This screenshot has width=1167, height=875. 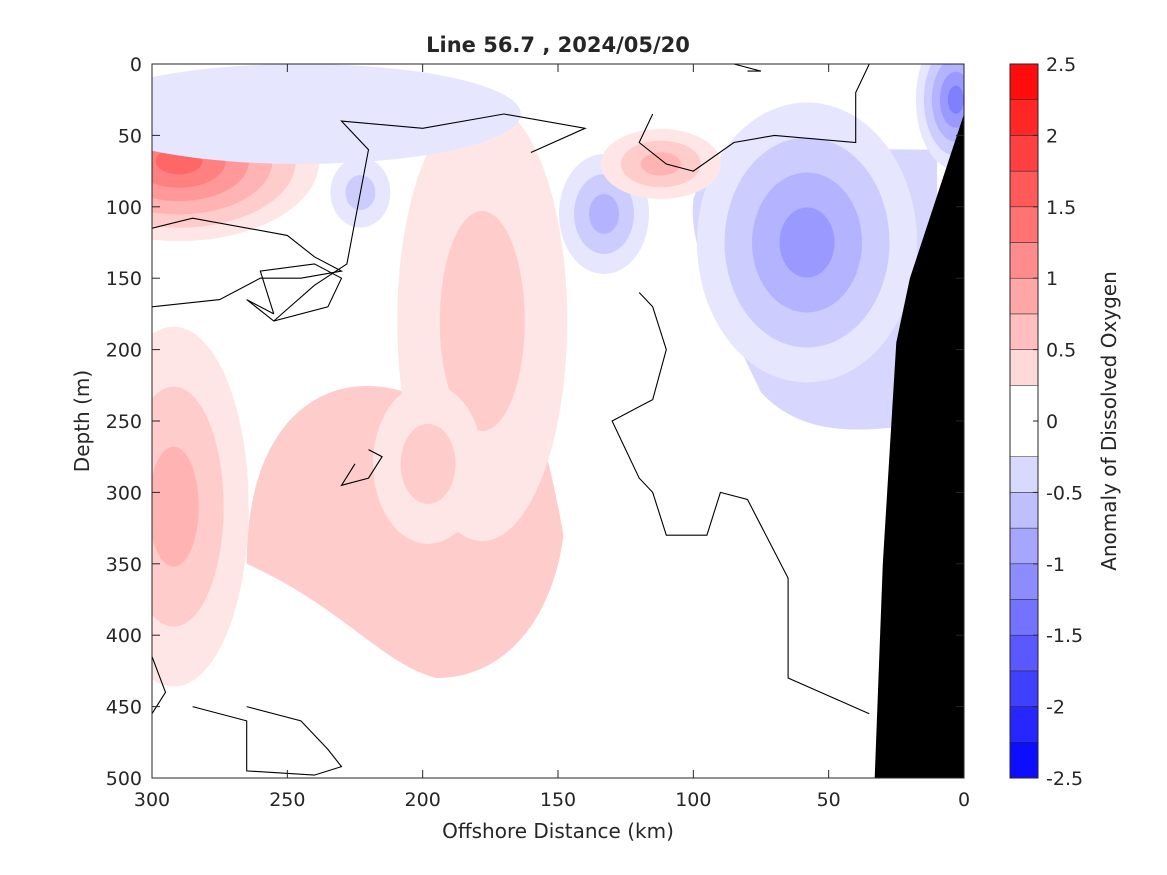 What do you see at coordinates (423, 800) in the screenshot?
I see `x-tick-label: 200` at bounding box center [423, 800].